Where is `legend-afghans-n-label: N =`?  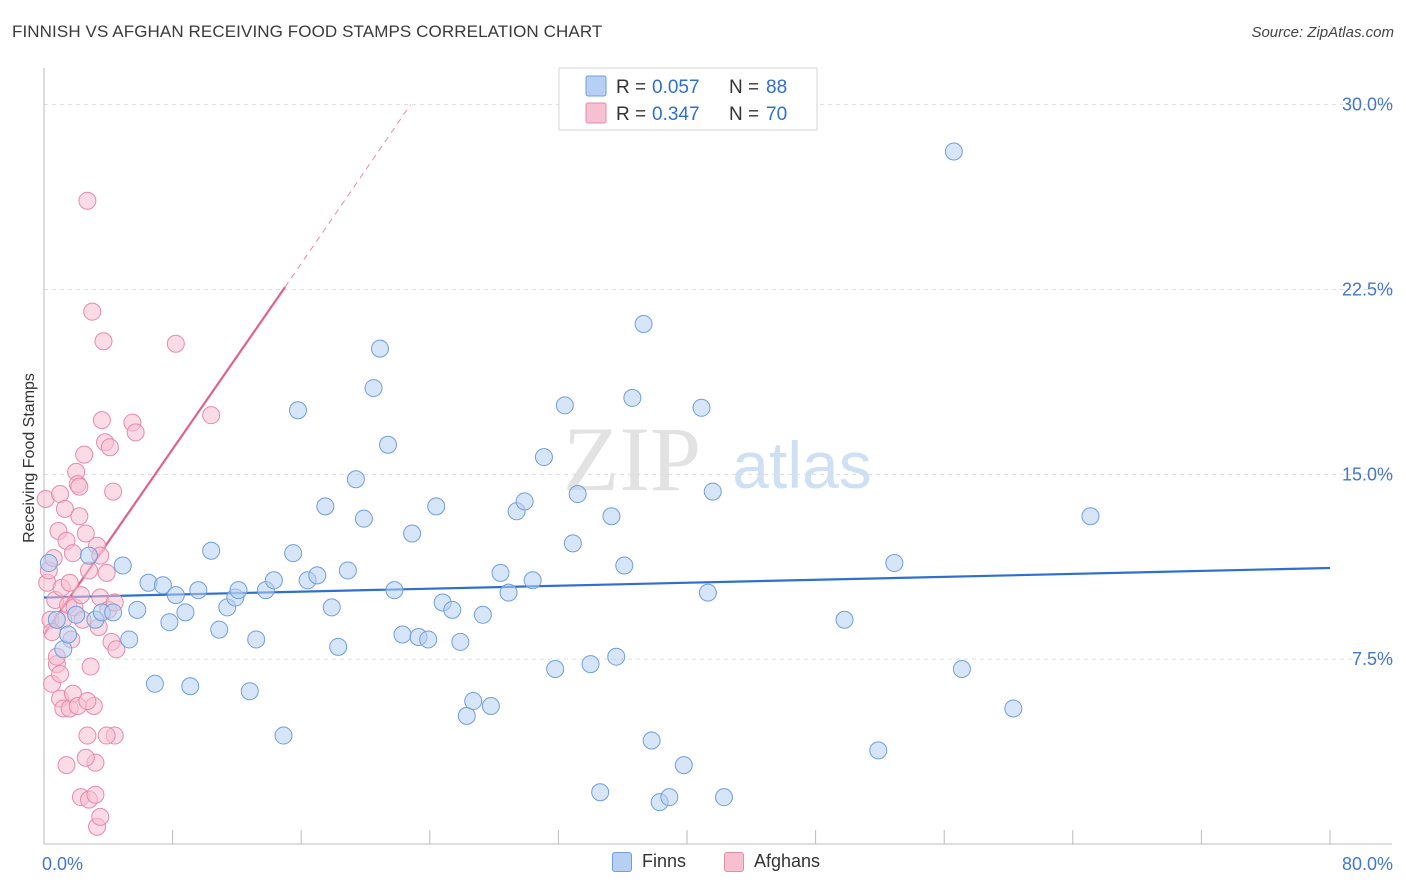 legend-afghans-n-label: N = is located at coordinates (744, 114).